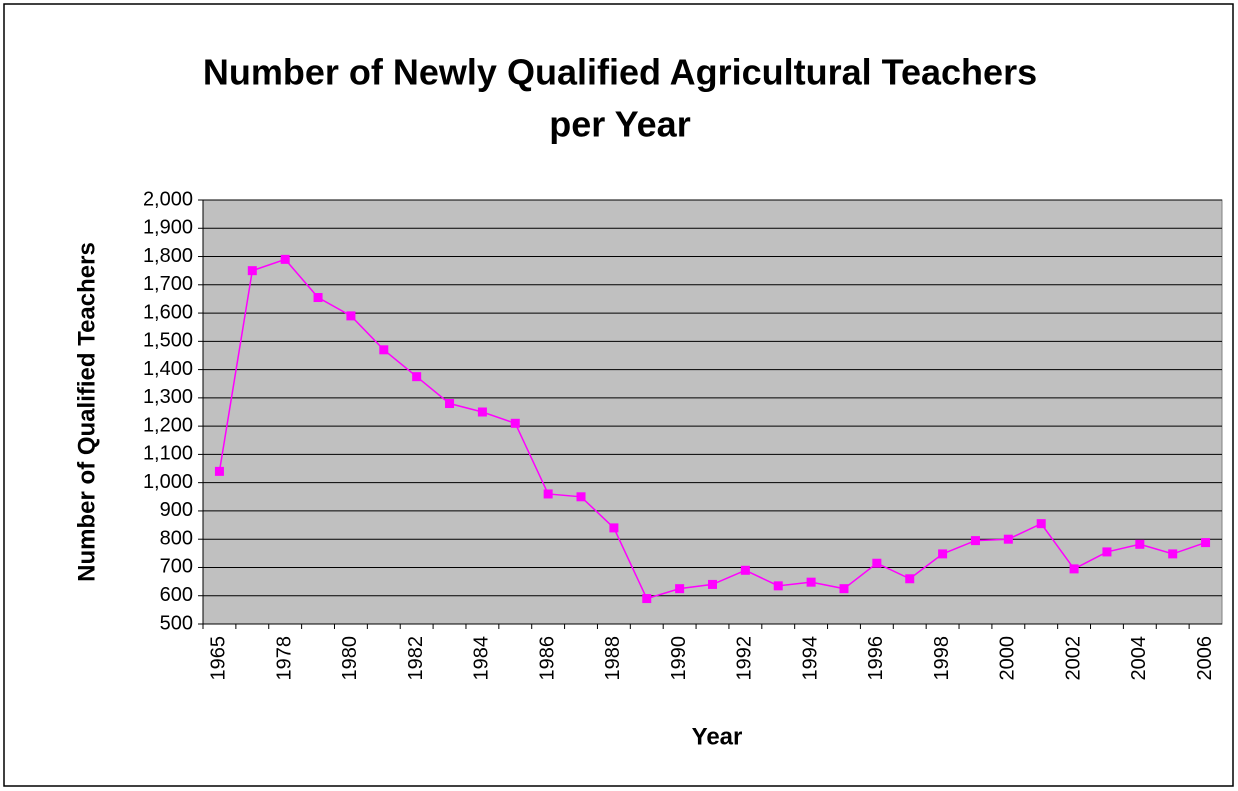 Image resolution: width=1238 pixels, height=791 pixels. I want to click on x-tick-label: 2004, so click(1139, 658).